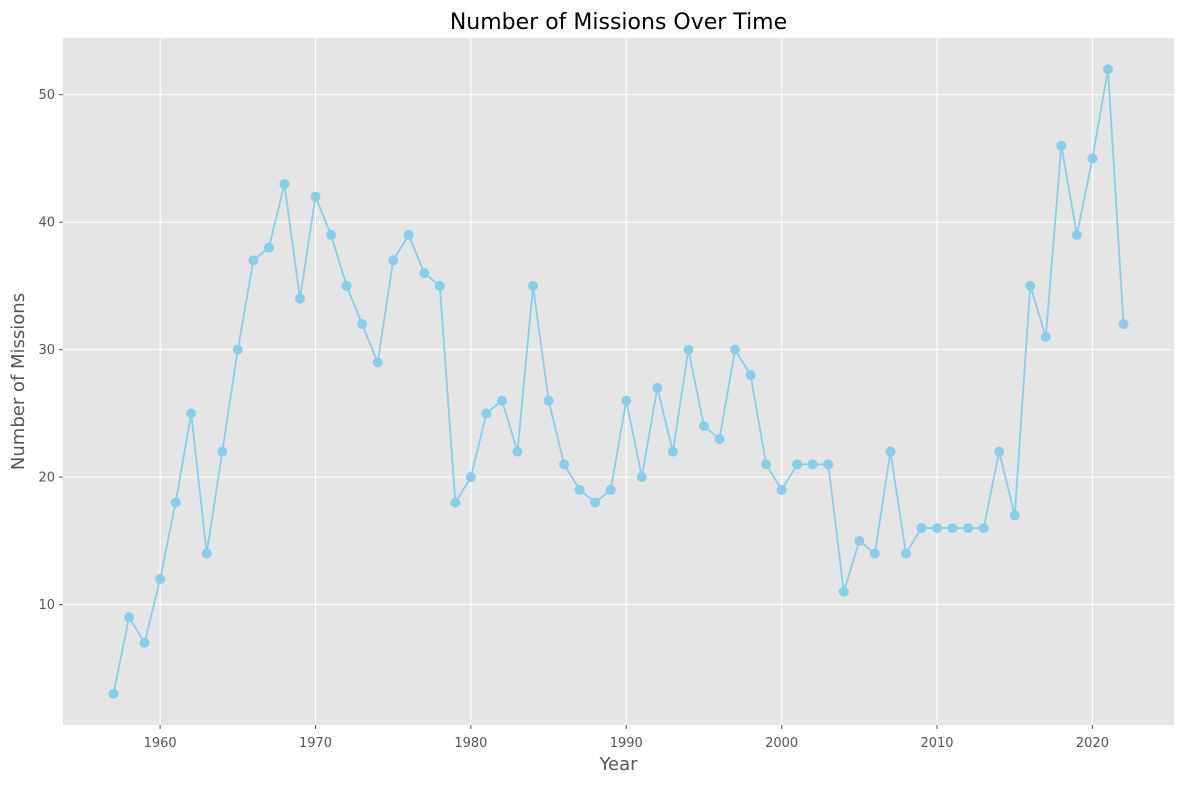  Describe the element at coordinates (618, 764) in the screenshot. I see `x-axis-label: Year` at that location.